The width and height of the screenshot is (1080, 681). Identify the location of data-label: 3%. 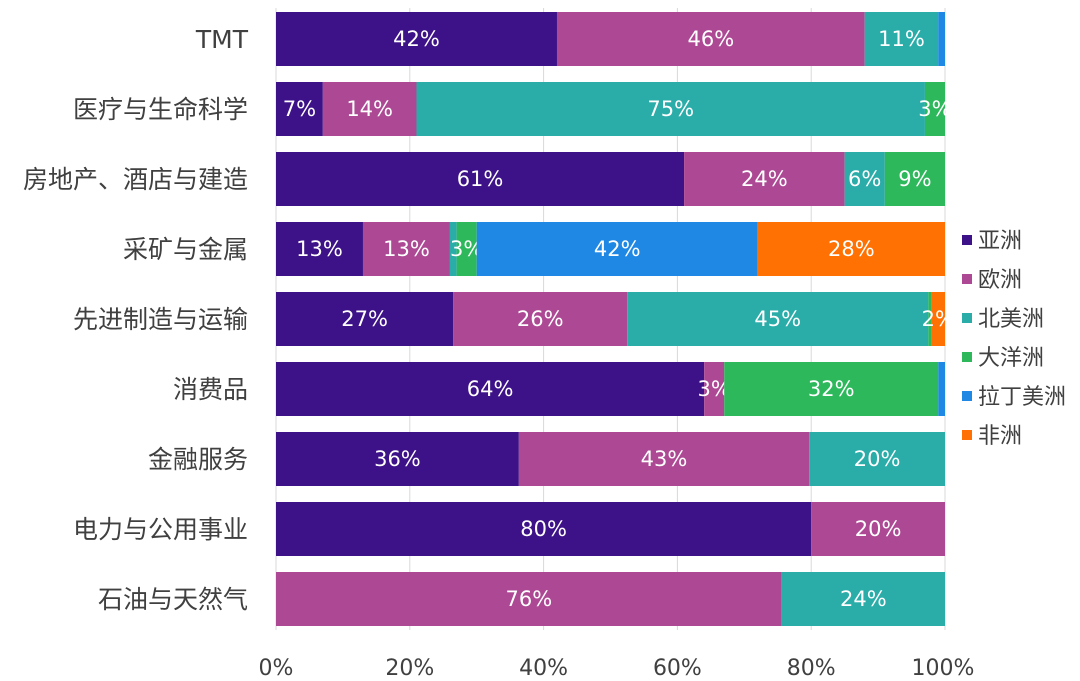
(934, 109).